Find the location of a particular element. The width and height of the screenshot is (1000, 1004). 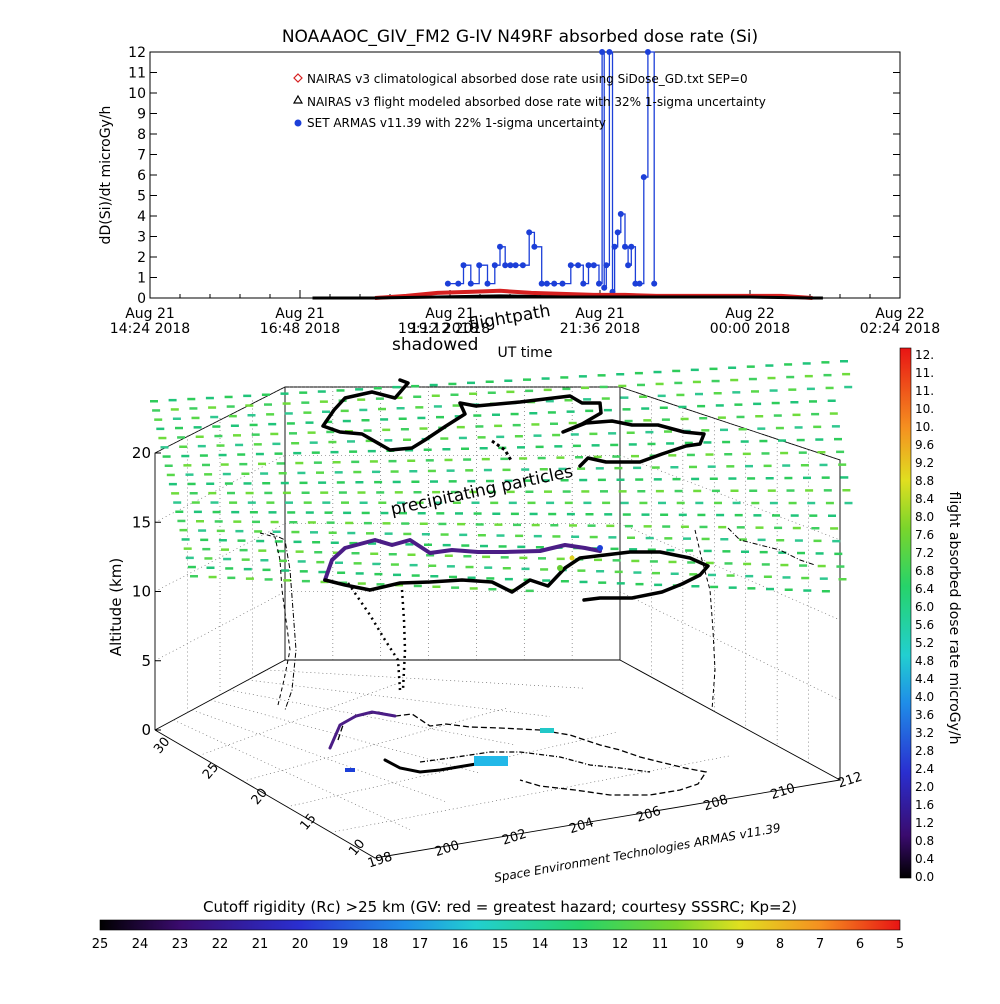

flightpath-point-blue is located at coordinates (600, 548).